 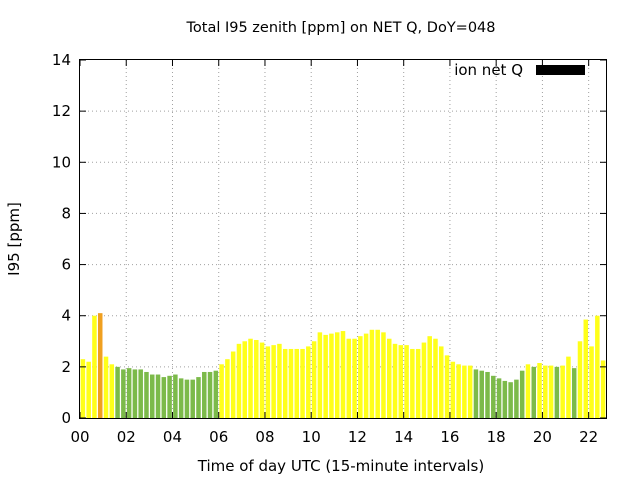 I want to click on legend: ion net Q, so click(x=519, y=70).